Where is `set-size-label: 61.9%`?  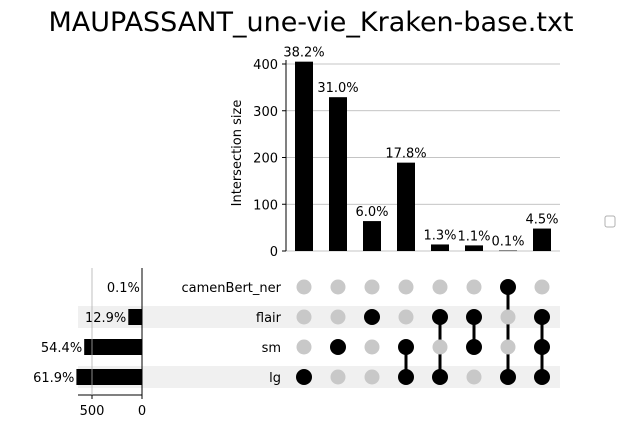
set-size-label: 61.9% is located at coordinates (53, 378).